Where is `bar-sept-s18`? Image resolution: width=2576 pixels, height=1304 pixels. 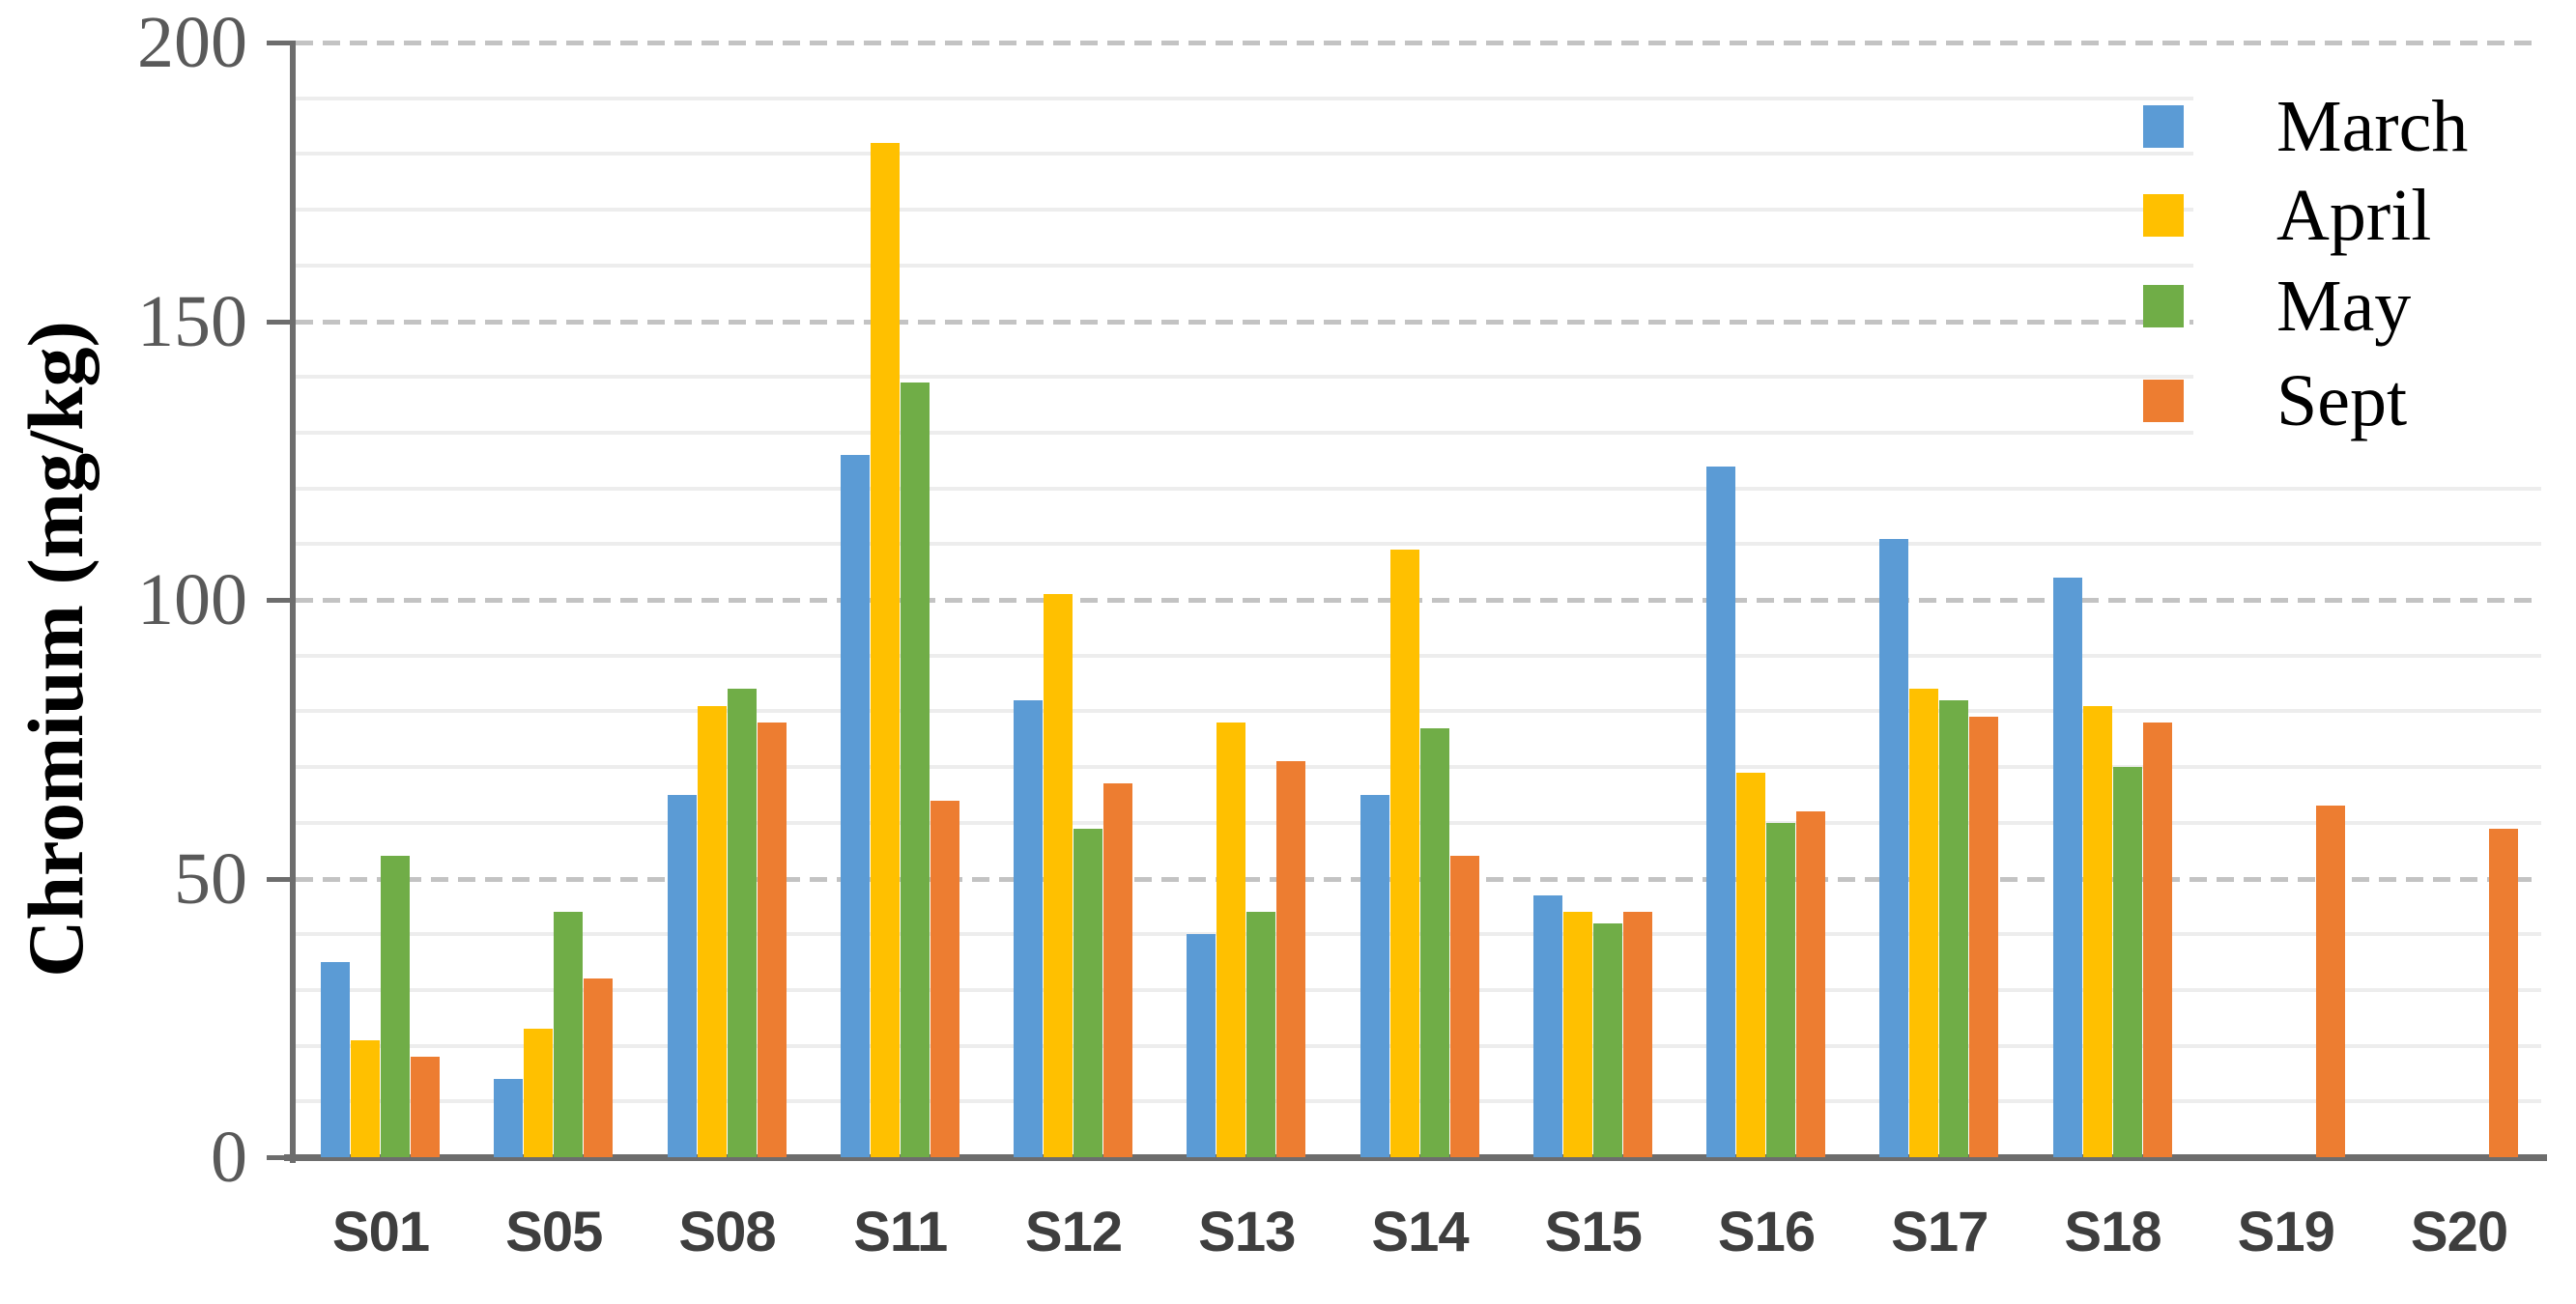
bar-sept-s18 is located at coordinates (2157, 939).